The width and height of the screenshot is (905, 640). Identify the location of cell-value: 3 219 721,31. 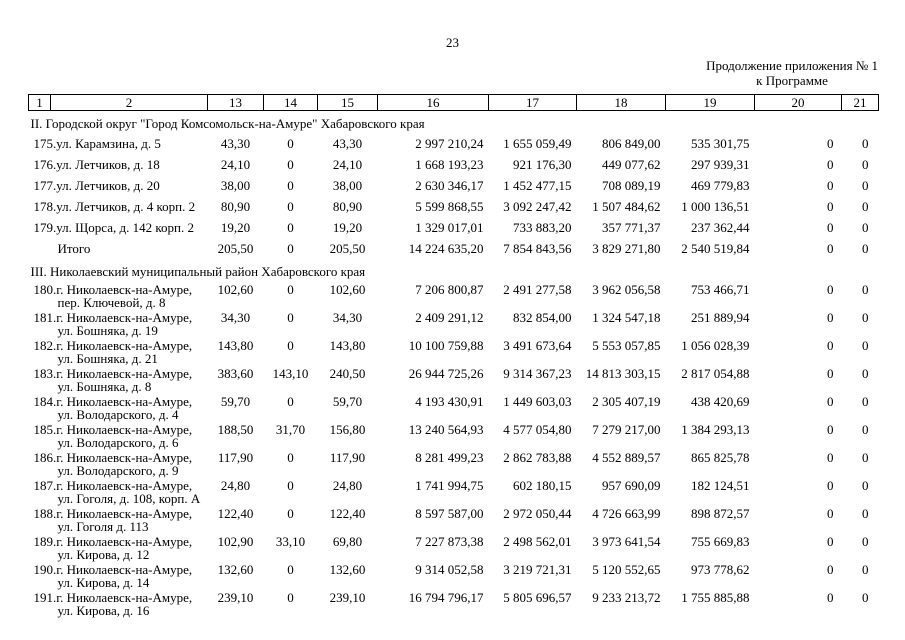
(537, 569).